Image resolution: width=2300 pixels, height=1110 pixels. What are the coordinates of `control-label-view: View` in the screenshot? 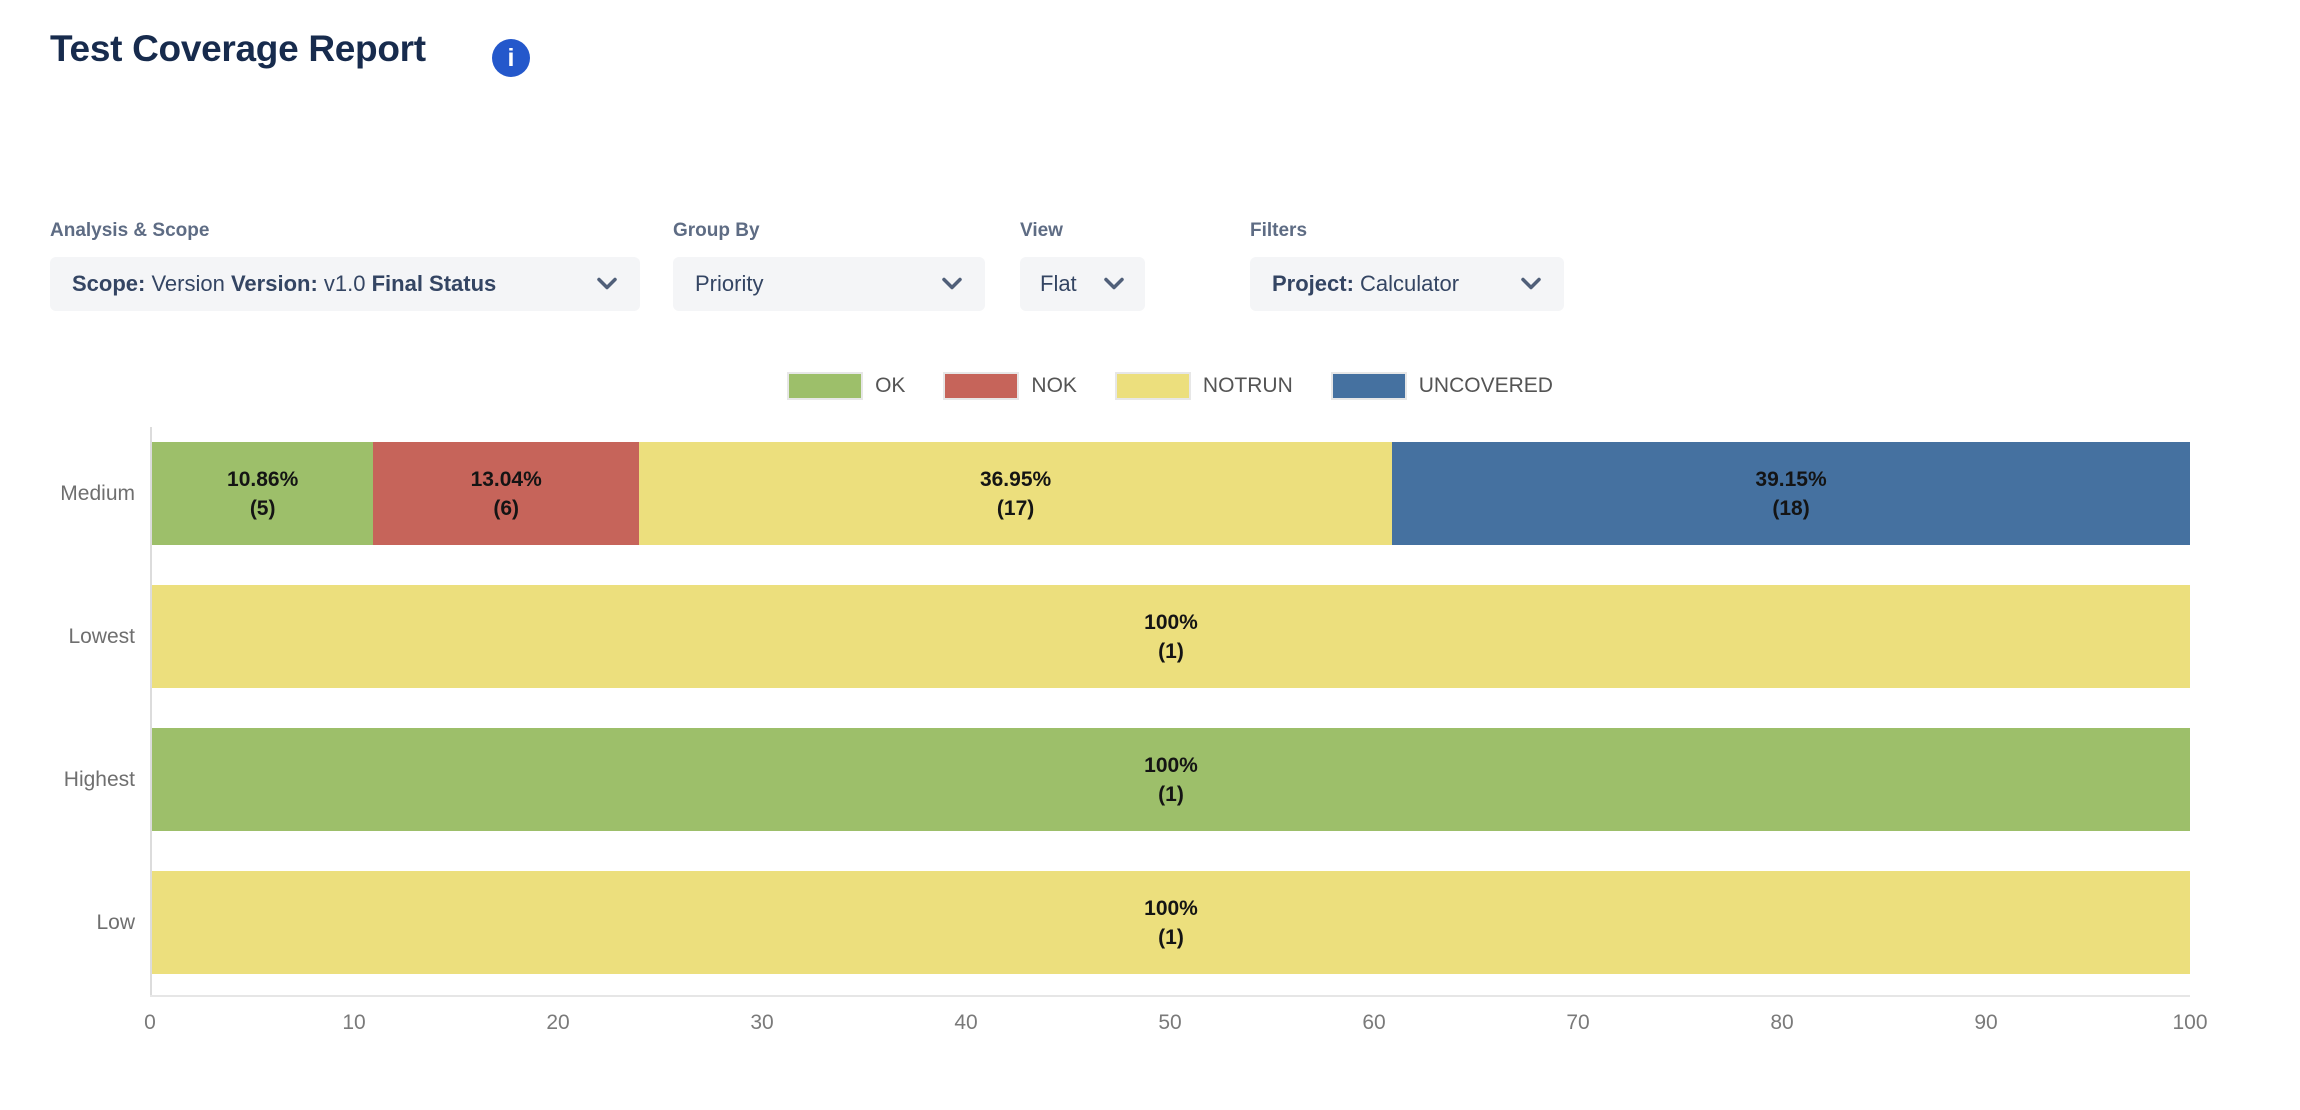 It's located at (1041, 230).